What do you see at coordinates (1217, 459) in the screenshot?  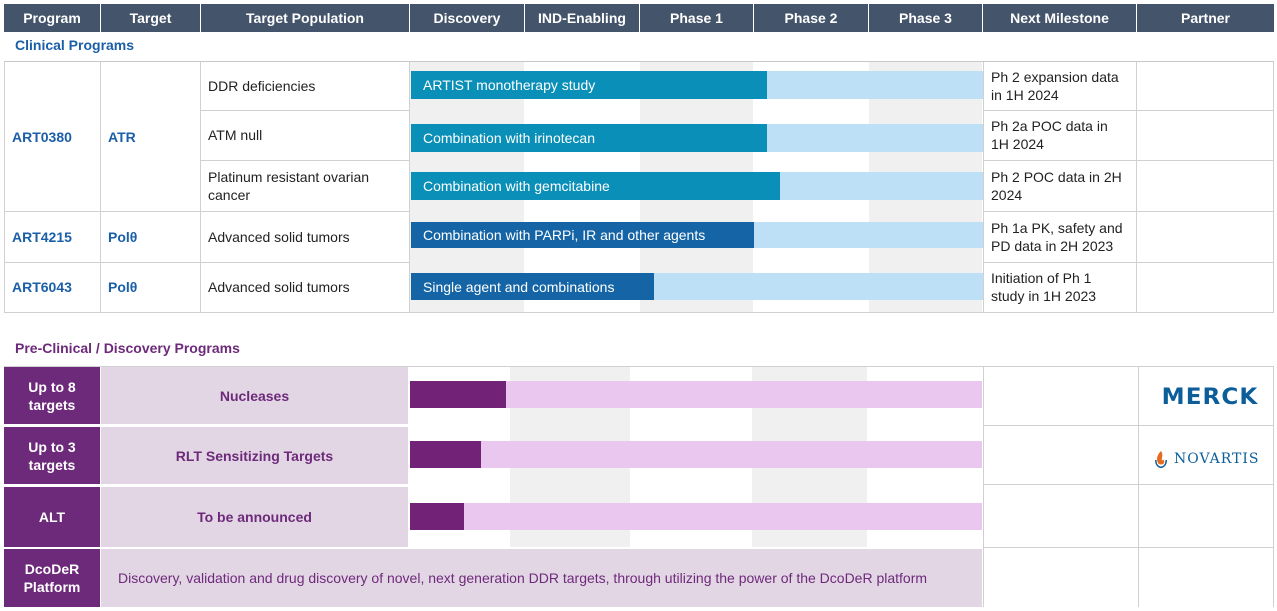 I see `novartis-wordmark: NOVARTIS` at bounding box center [1217, 459].